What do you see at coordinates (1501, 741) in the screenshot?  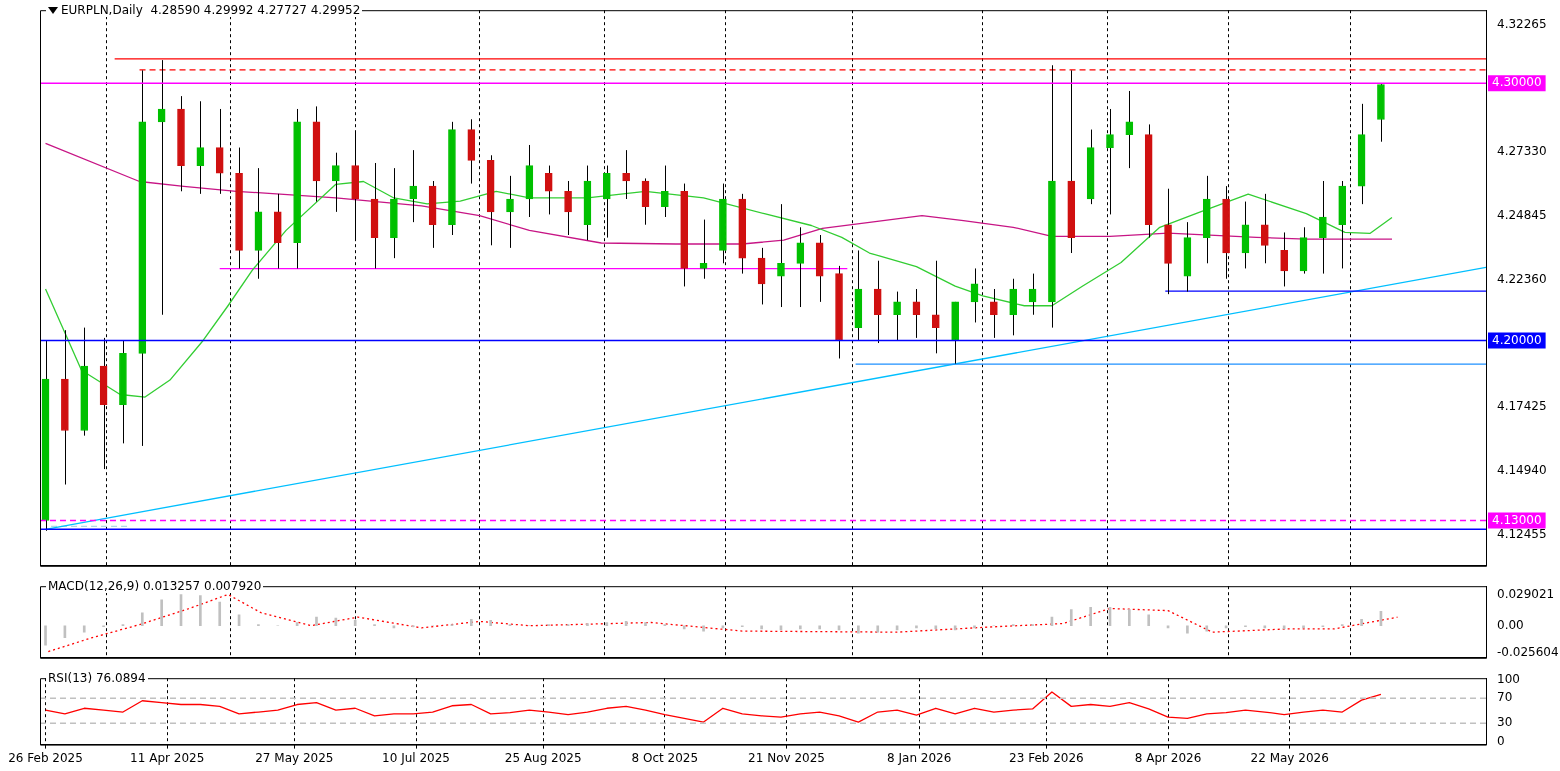 I see `y-tick-label: 0` at bounding box center [1501, 741].